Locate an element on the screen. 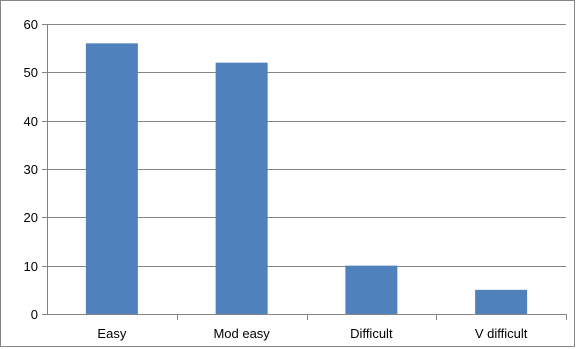  y-tick-label: 30 is located at coordinates (31, 169).